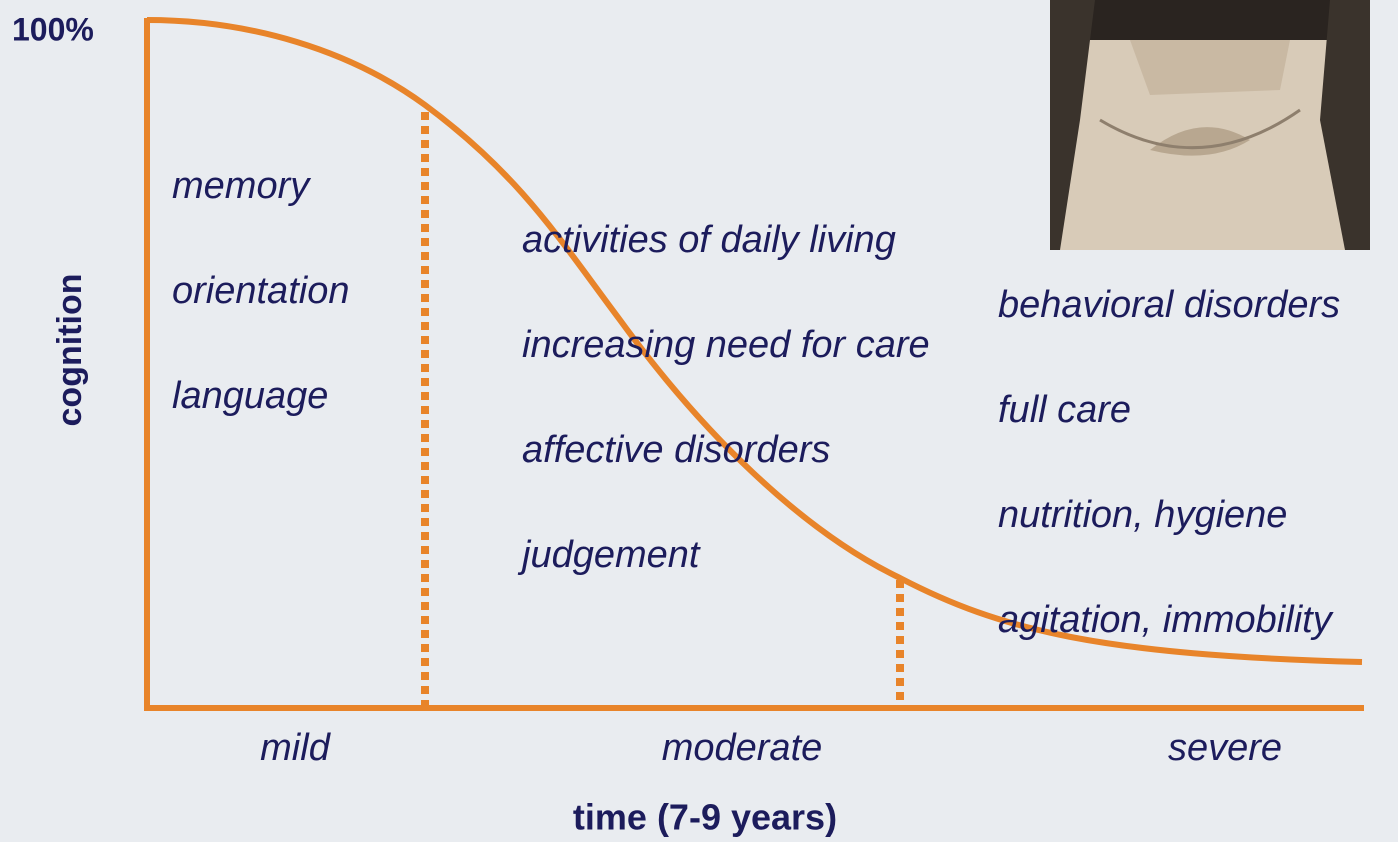 The image size is (1398, 842). I want to click on stage-item: affective disorders, so click(676, 450).